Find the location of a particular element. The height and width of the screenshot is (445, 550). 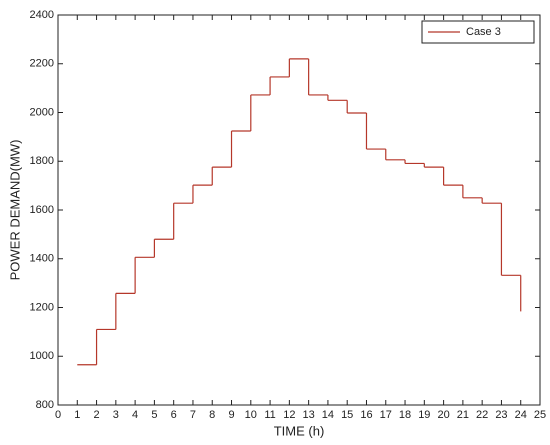

x-tick-label: 5 is located at coordinates (154, 415).